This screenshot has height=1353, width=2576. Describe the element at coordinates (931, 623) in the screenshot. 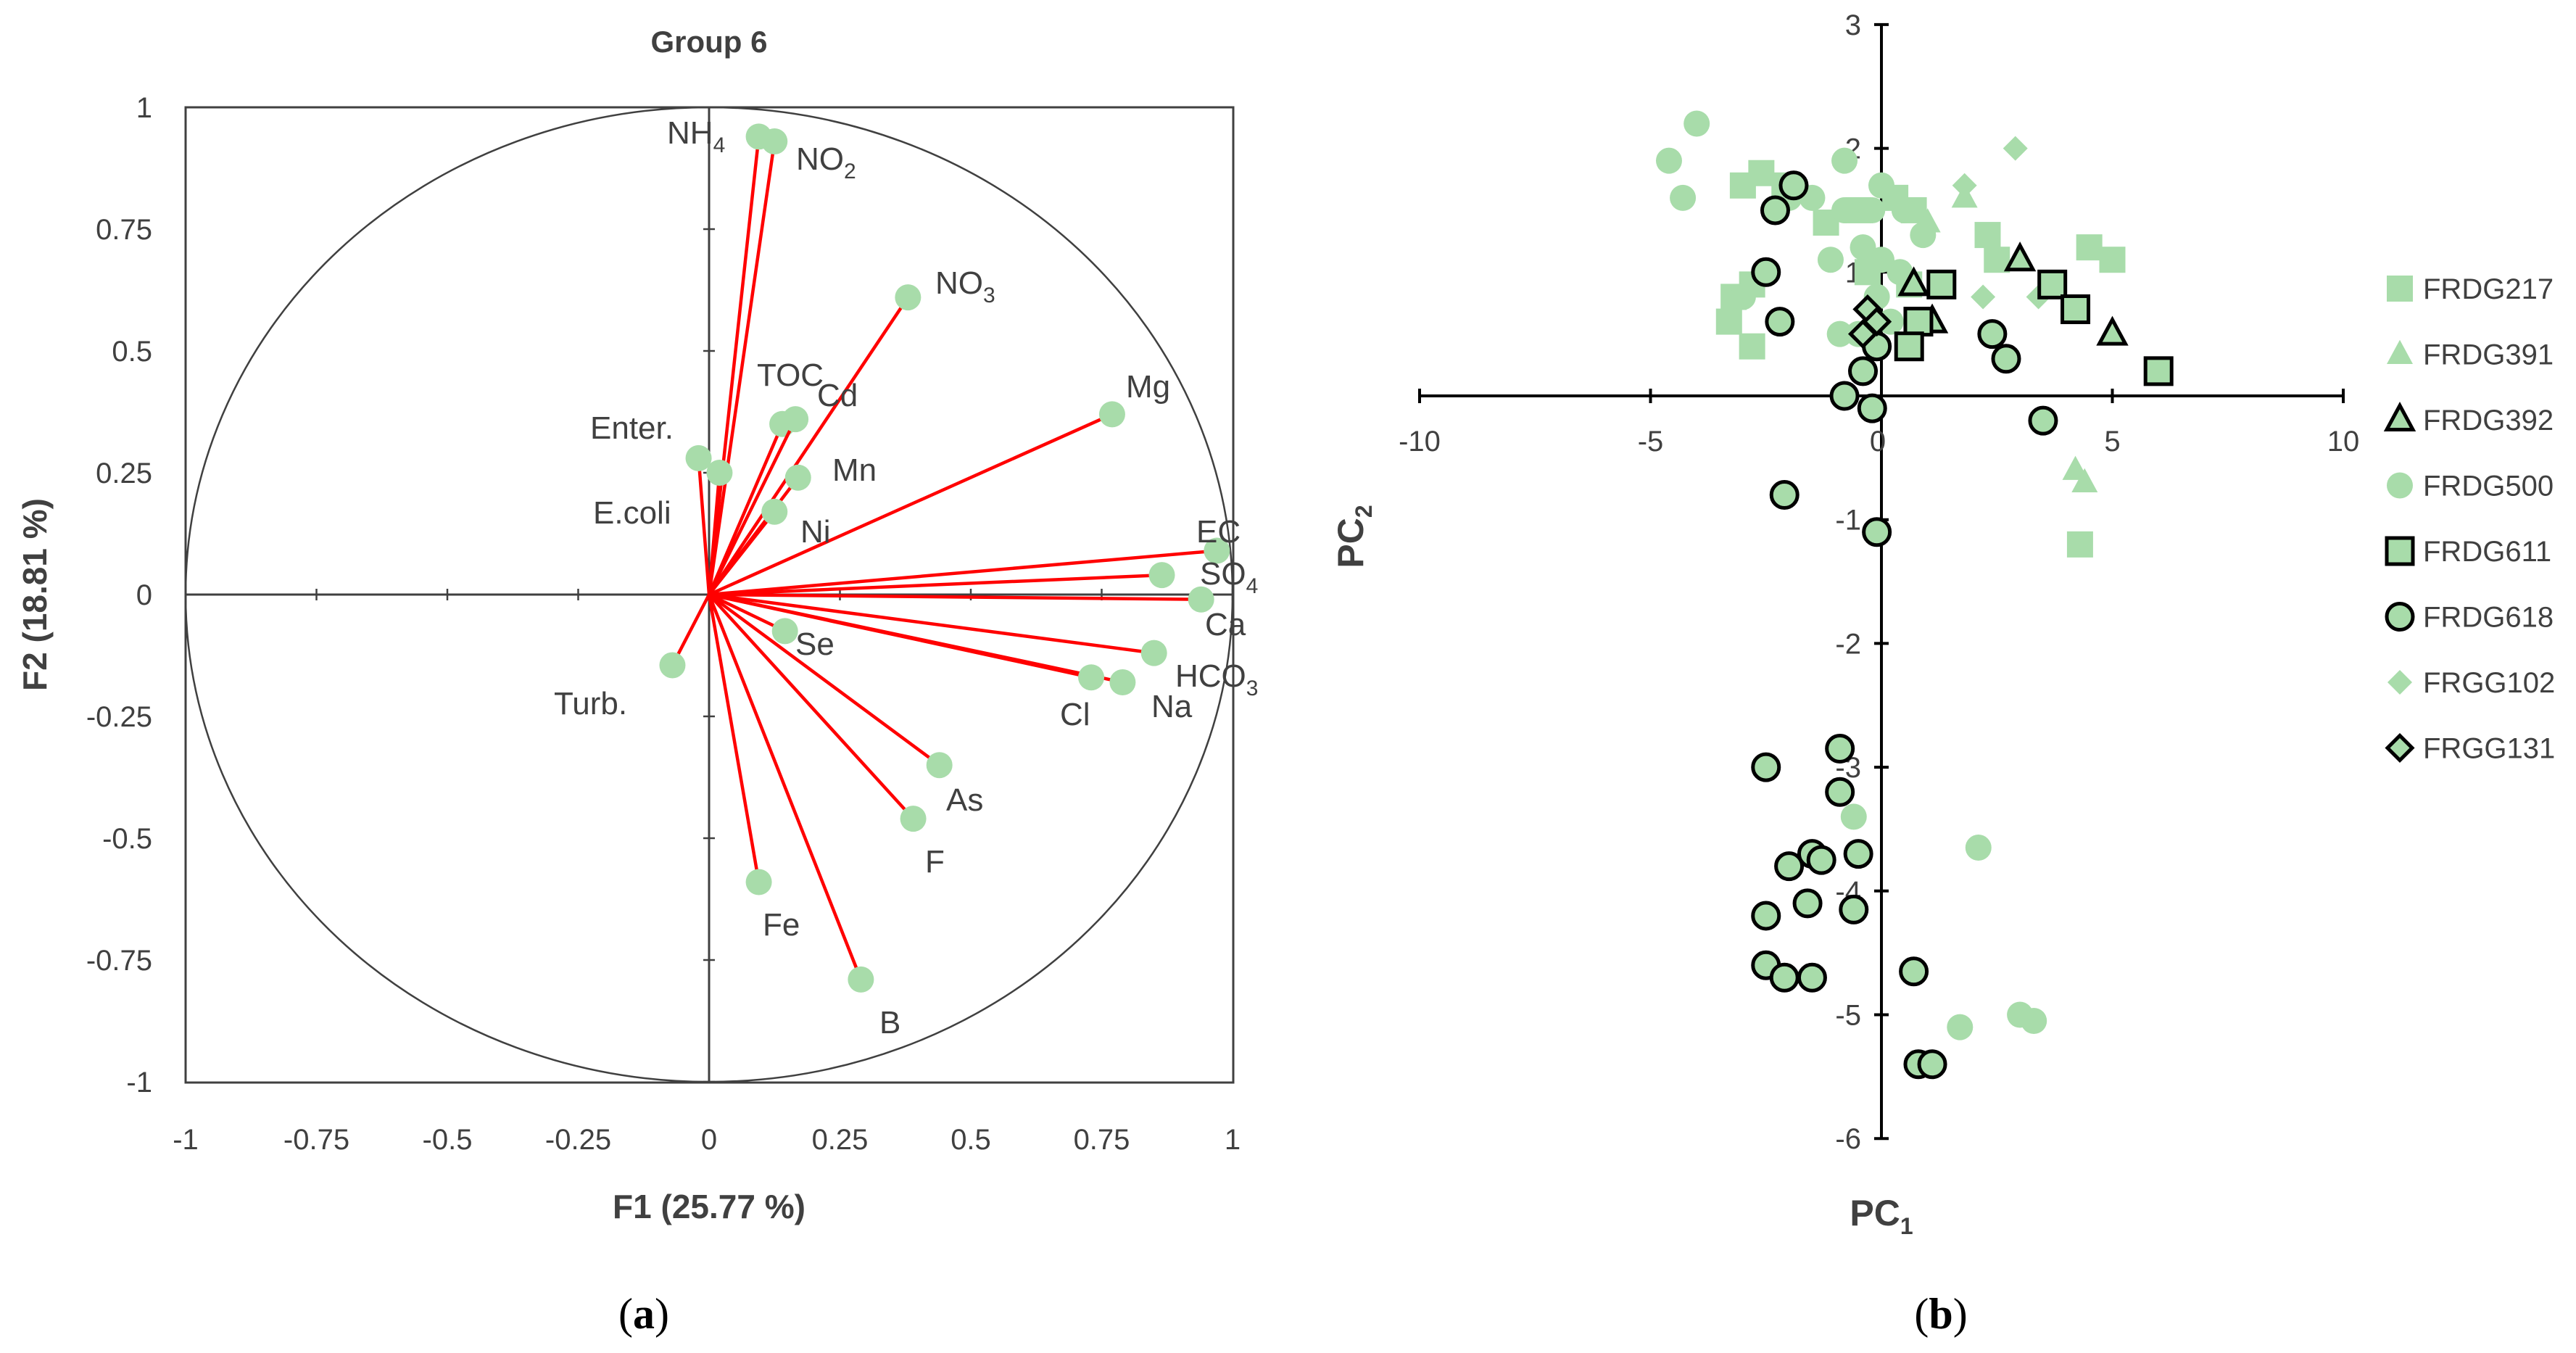

I see `vector-hco3` at that location.